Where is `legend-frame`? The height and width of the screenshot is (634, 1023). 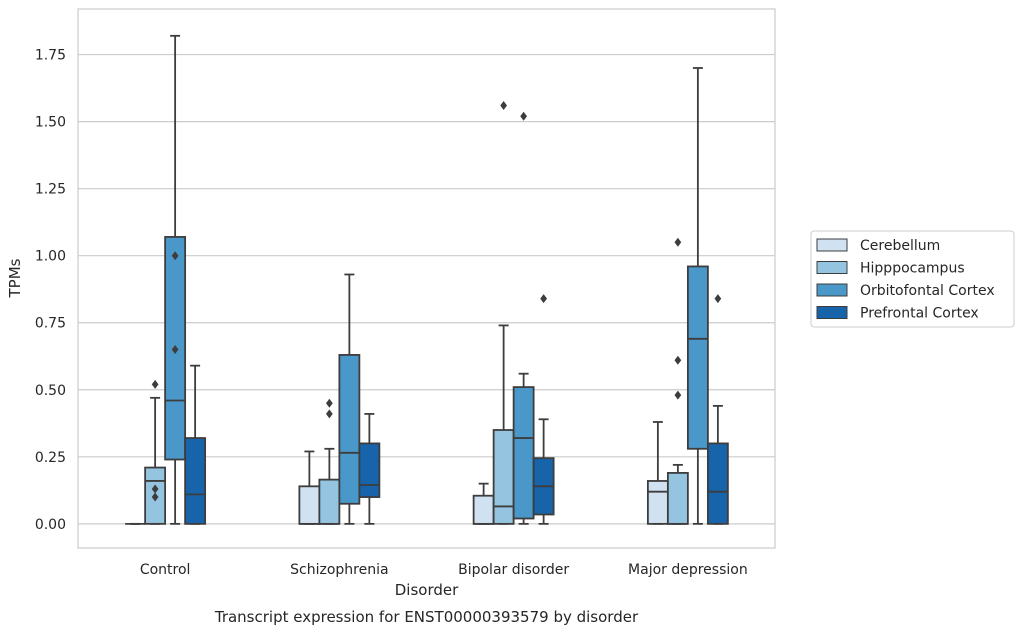
legend-frame is located at coordinates (912, 279).